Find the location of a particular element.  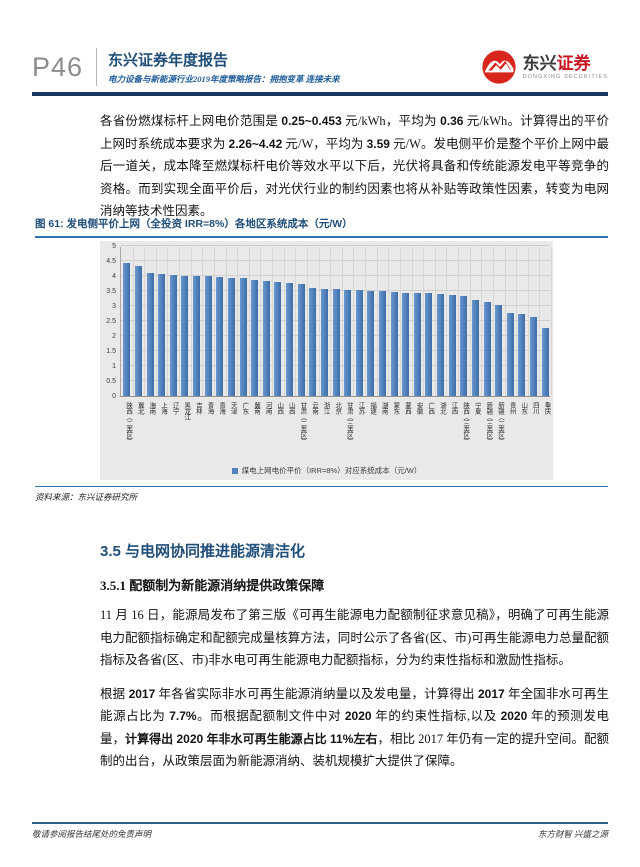

y-tick-label: 2.5 is located at coordinates (111, 321).